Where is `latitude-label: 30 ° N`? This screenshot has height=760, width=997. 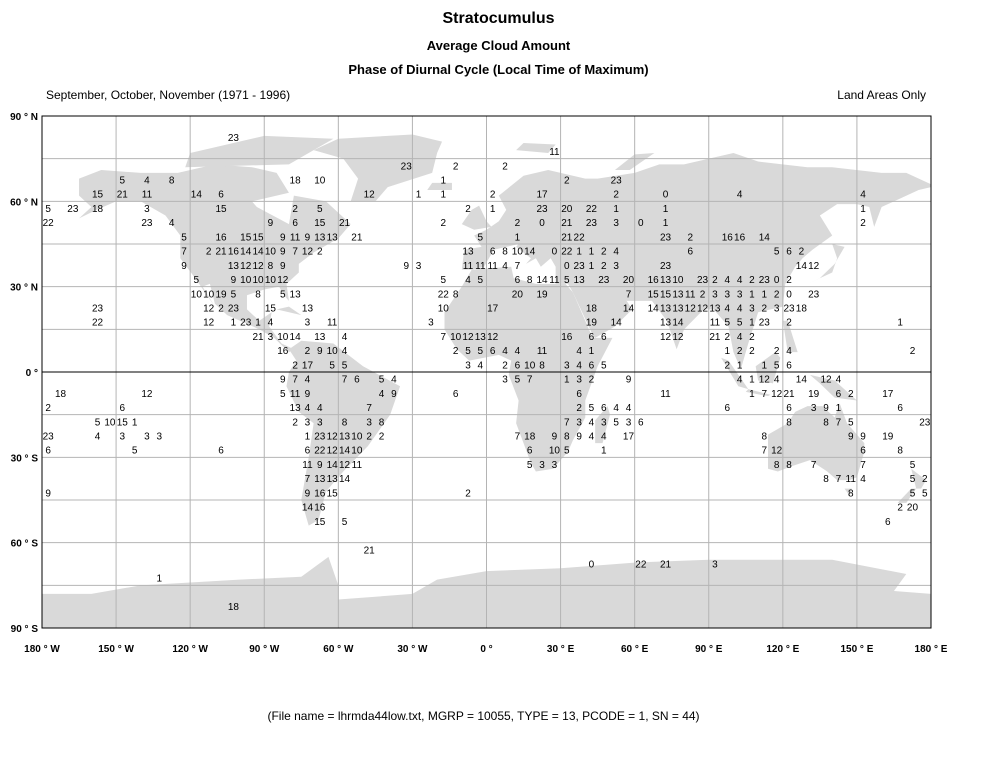
latitude-label: 30 ° N is located at coordinates (24, 288).